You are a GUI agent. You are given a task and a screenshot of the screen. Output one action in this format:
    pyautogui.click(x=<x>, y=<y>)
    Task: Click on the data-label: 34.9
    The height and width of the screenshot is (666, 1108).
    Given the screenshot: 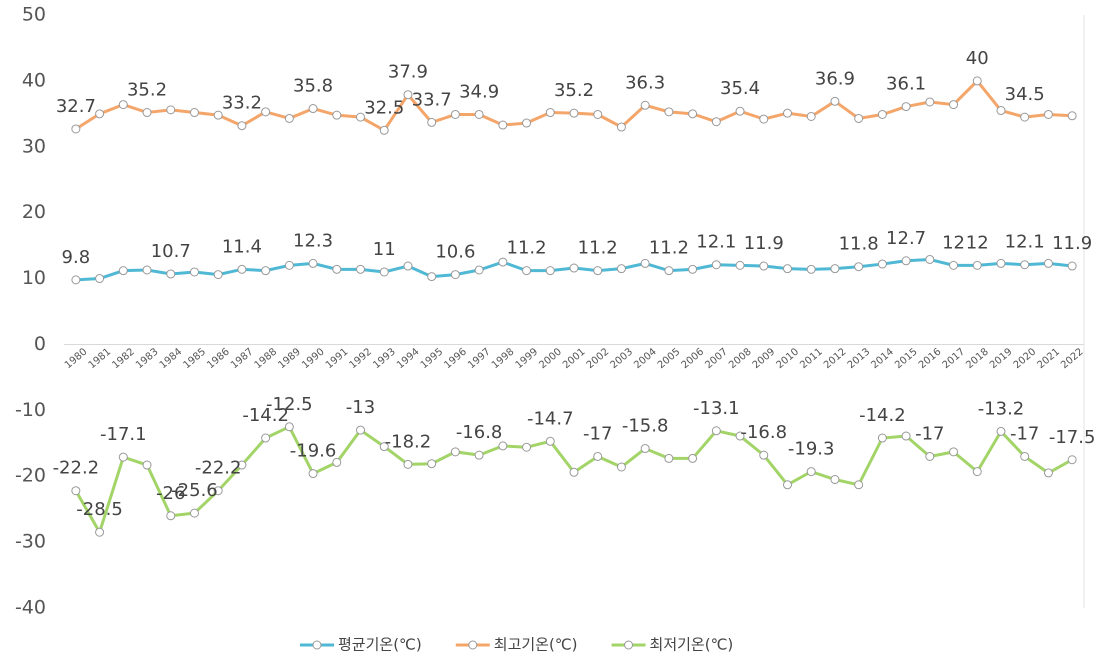 What is the action you would take?
    pyautogui.click(x=479, y=91)
    